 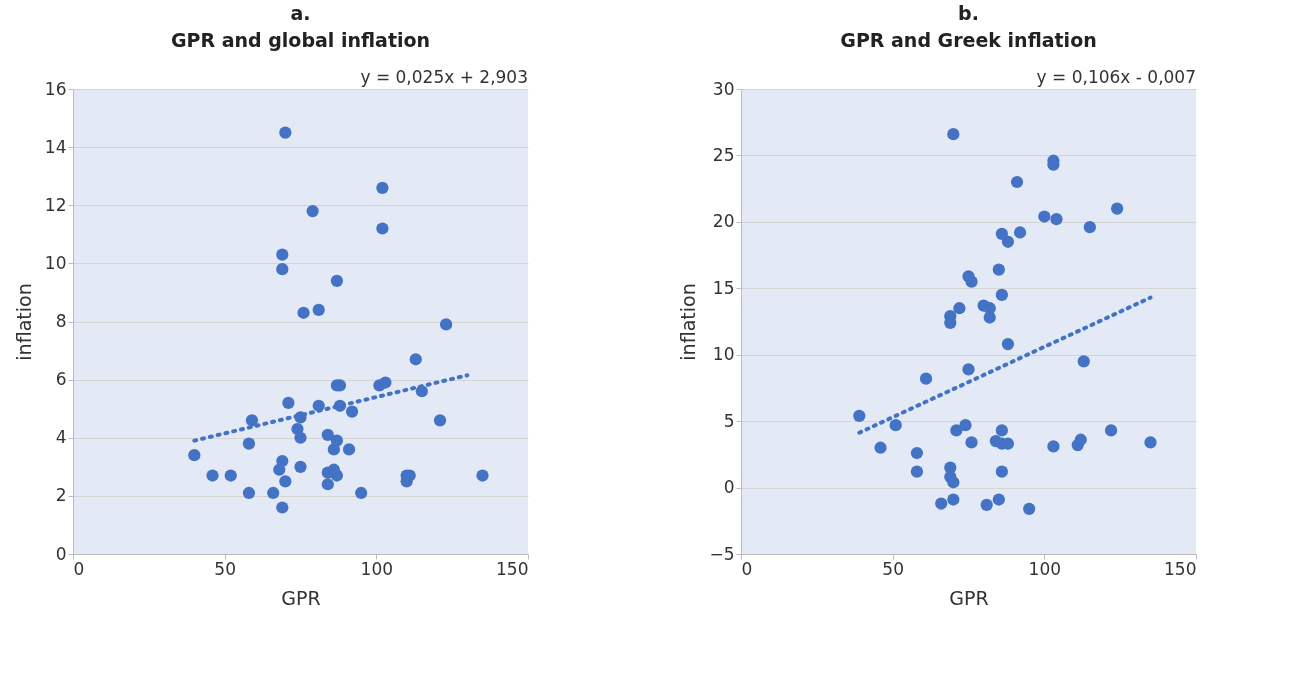 What do you see at coordinates (723, 287) in the screenshot?
I see `y-tick-label: 15` at bounding box center [723, 287].